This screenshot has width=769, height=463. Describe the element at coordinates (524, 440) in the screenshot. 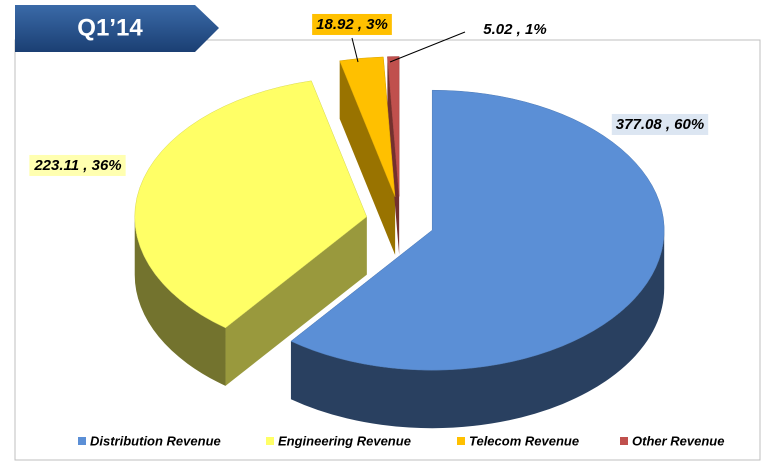

I see `legend-label: Telecom Revenue` at that location.